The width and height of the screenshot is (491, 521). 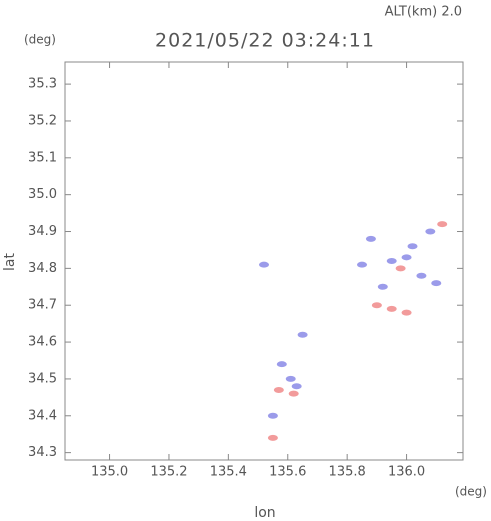 What do you see at coordinates (42, 452) in the screenshot?
I see `y-tick-label: 34.3` at bounding box center [42, 452].